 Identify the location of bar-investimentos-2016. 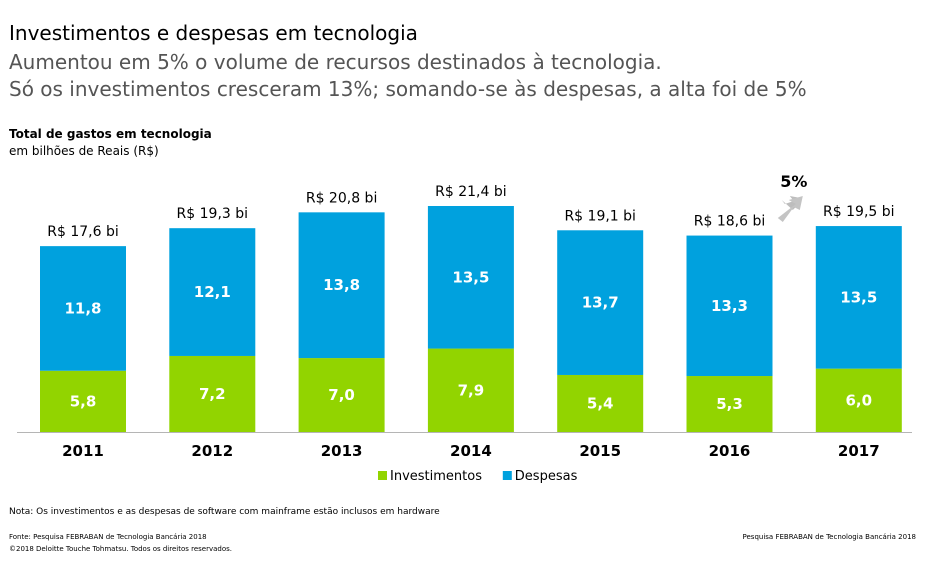
(729, 404).